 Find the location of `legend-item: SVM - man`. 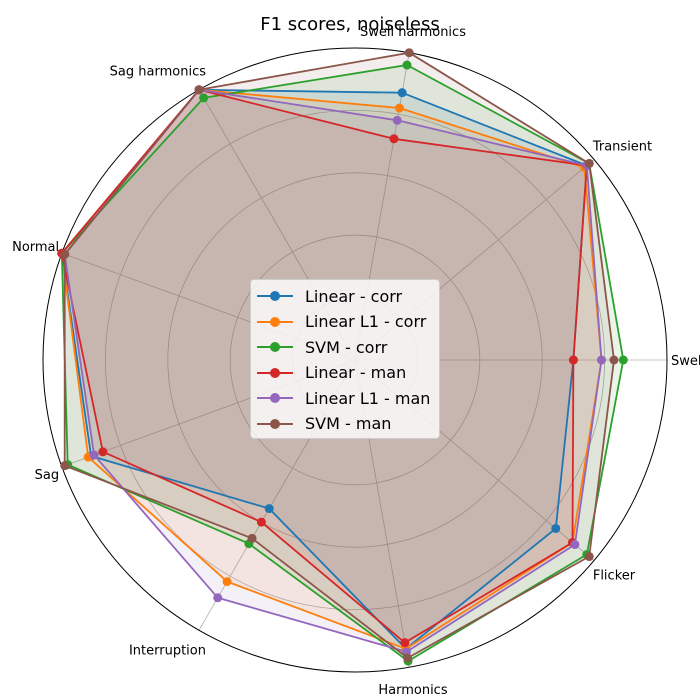

legend-item: SVM - man is located at coordinates (324, 424).